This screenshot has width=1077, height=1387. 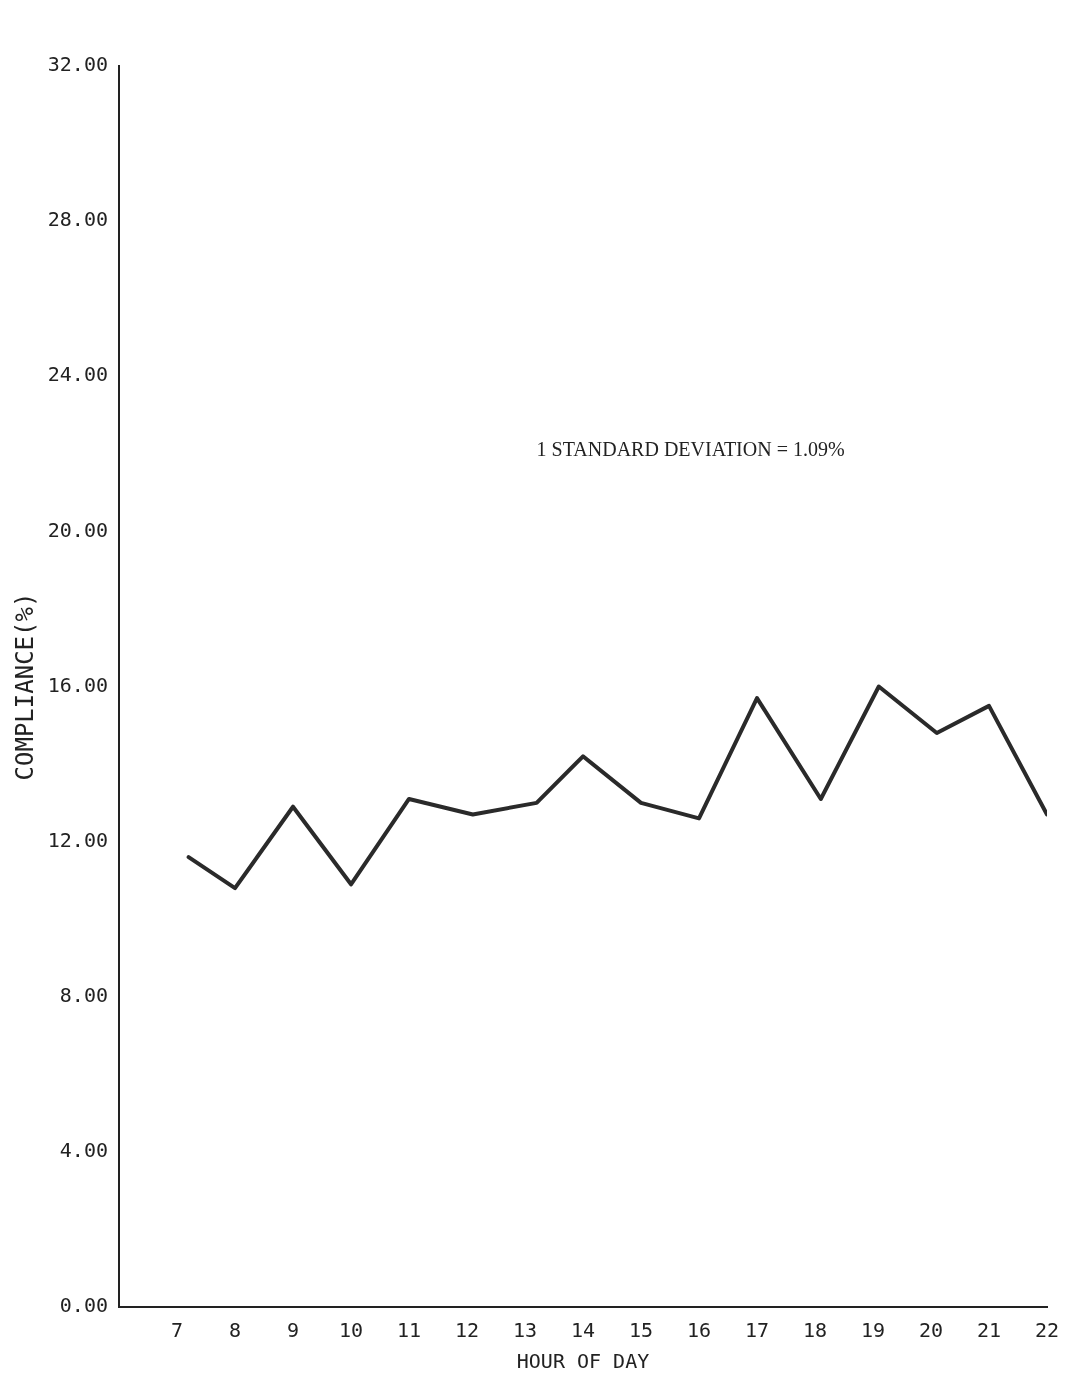 What do you see at coordinates (641, 1330) in the screenshot?
I see `x-tick-label: 15` at bounding box center [641, 1330].